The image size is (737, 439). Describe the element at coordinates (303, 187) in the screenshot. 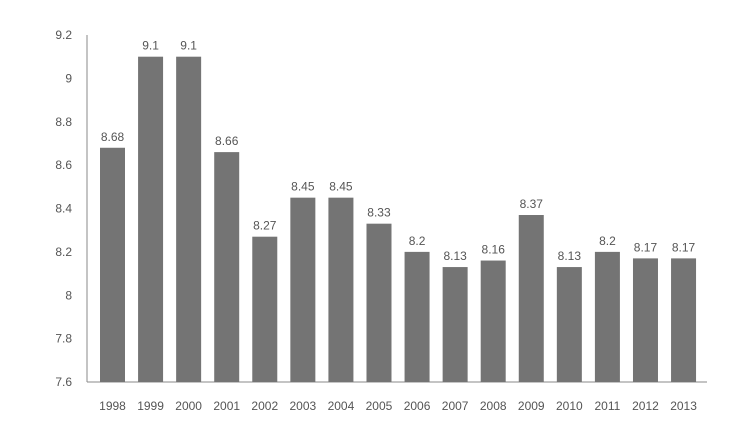

I see `value-label-2003: 8.45` at that location.